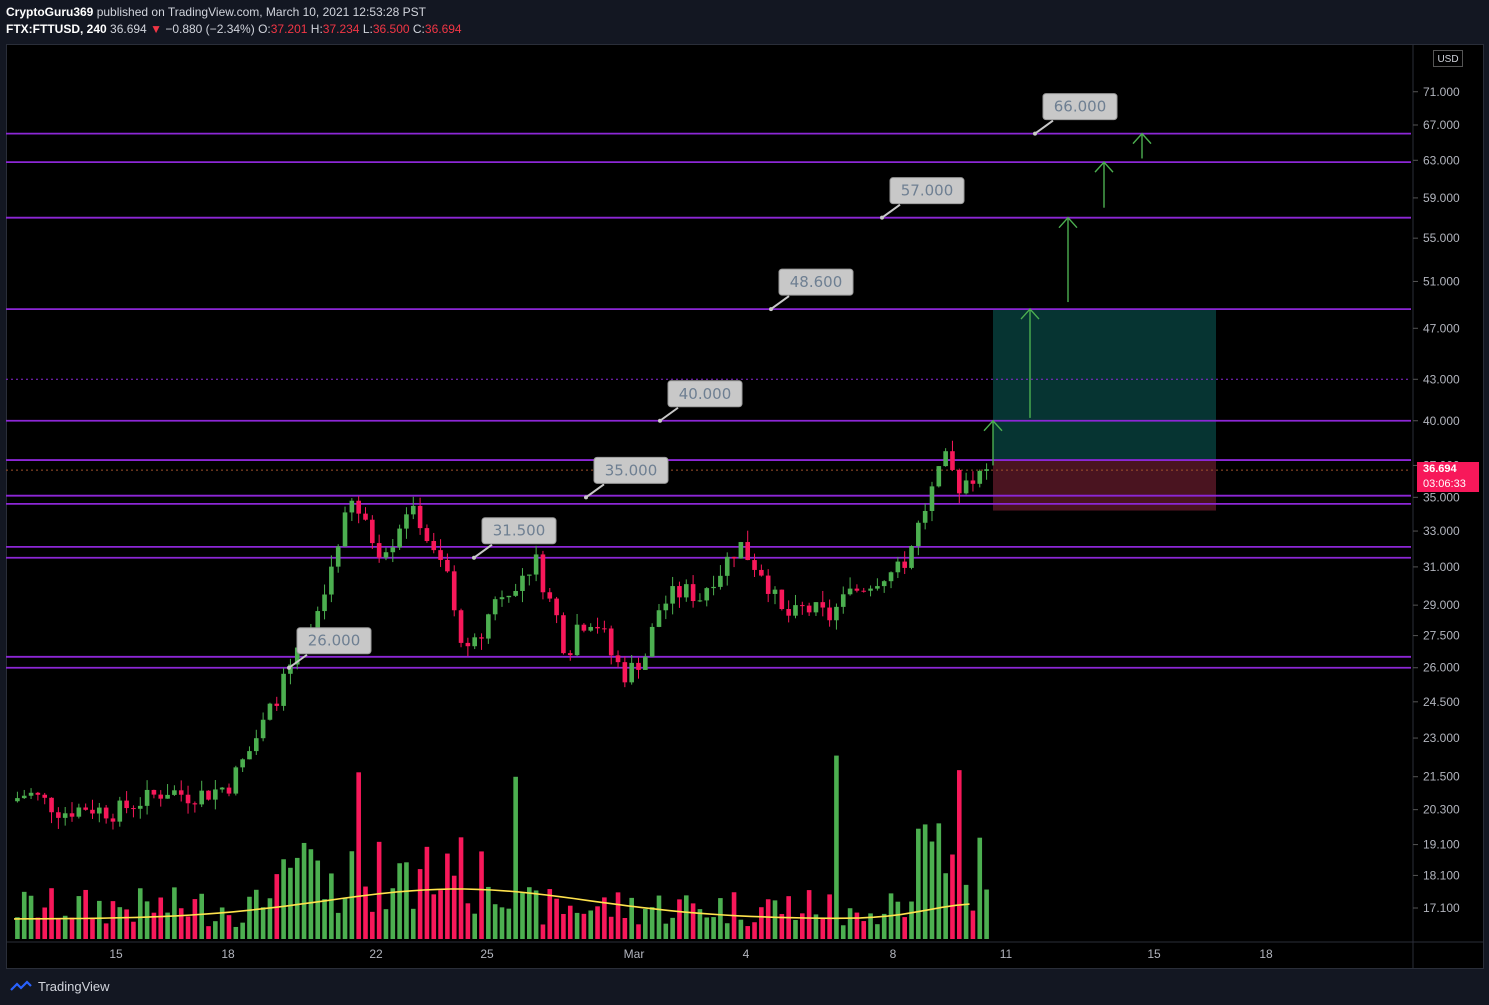 The image size is (1489, 1005). What do you see at coordinates (491, 904) in the screenshot?
I see `volume-ma-line` at bounding box center [491, 904].